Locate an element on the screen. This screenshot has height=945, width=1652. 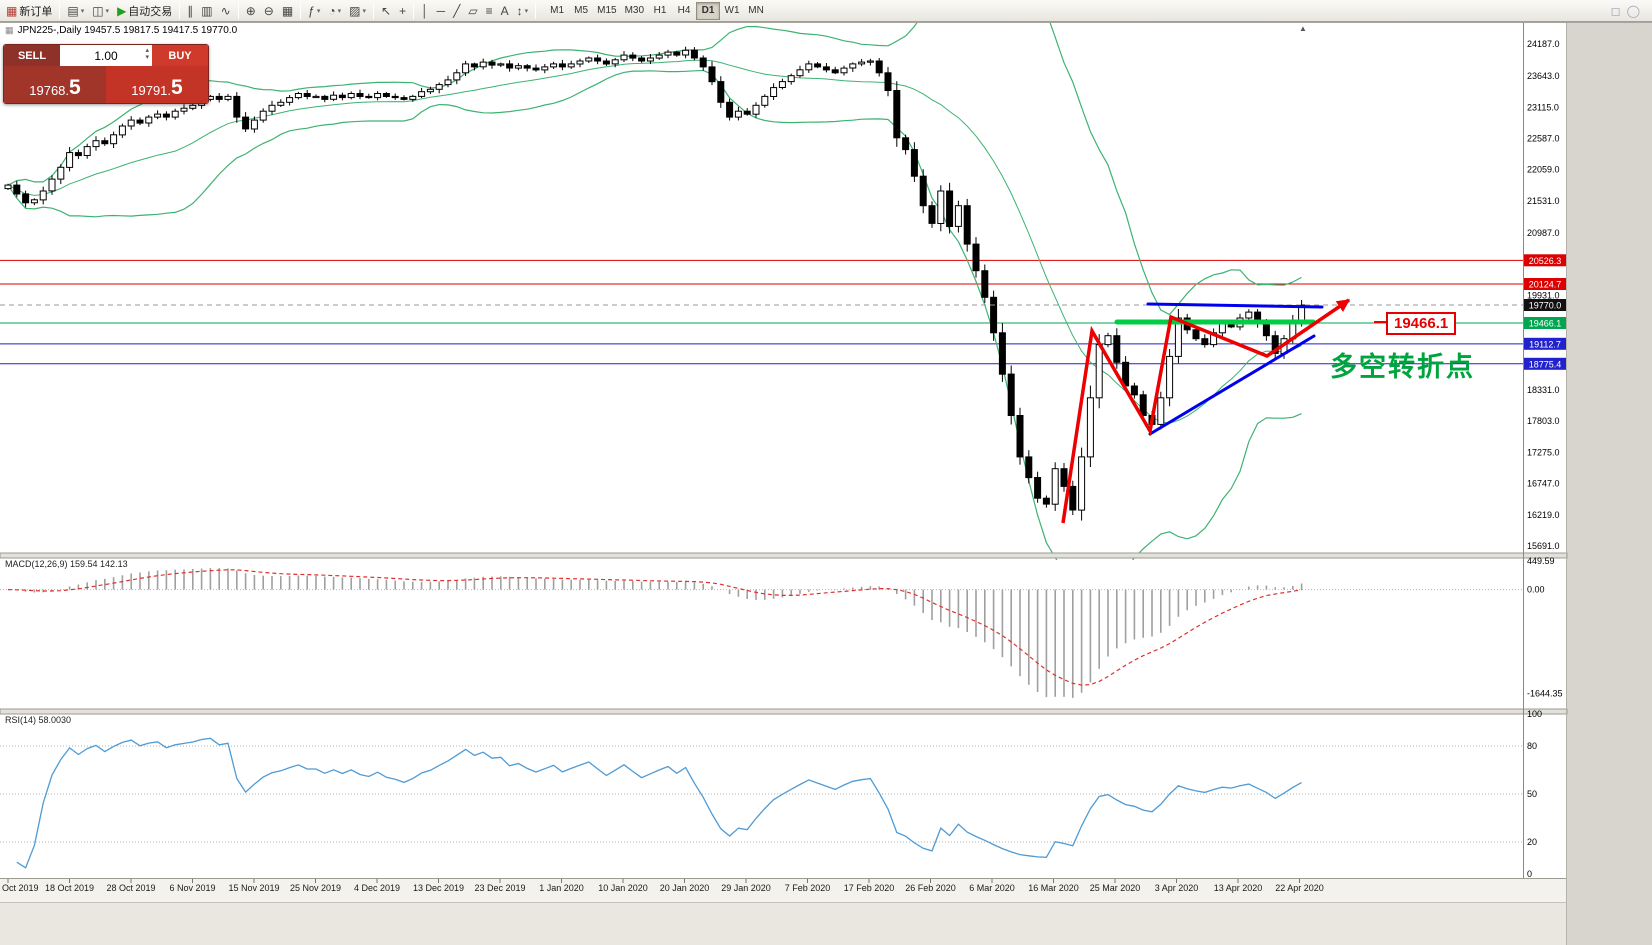
rsi-scale-label: 0 is located at coordinates (1529, 874).